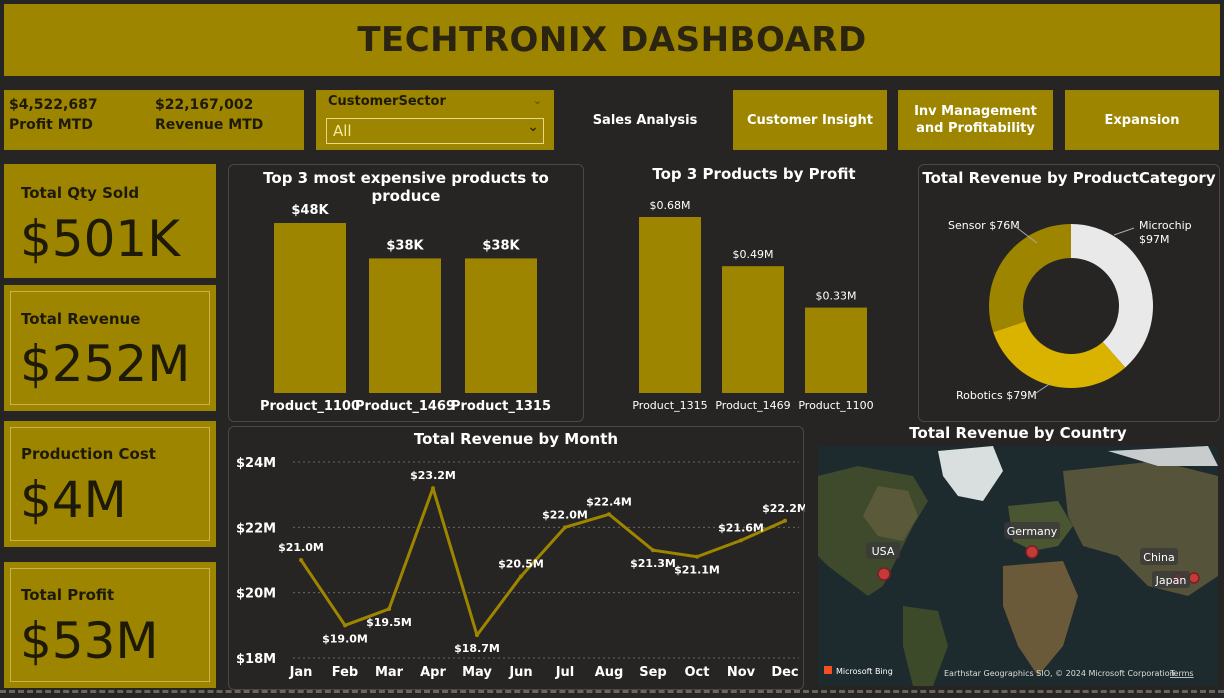 Image resolution: width=1224 pixels, height=698 pixels. I want to click on china-label-bg, so click(1159, 556).